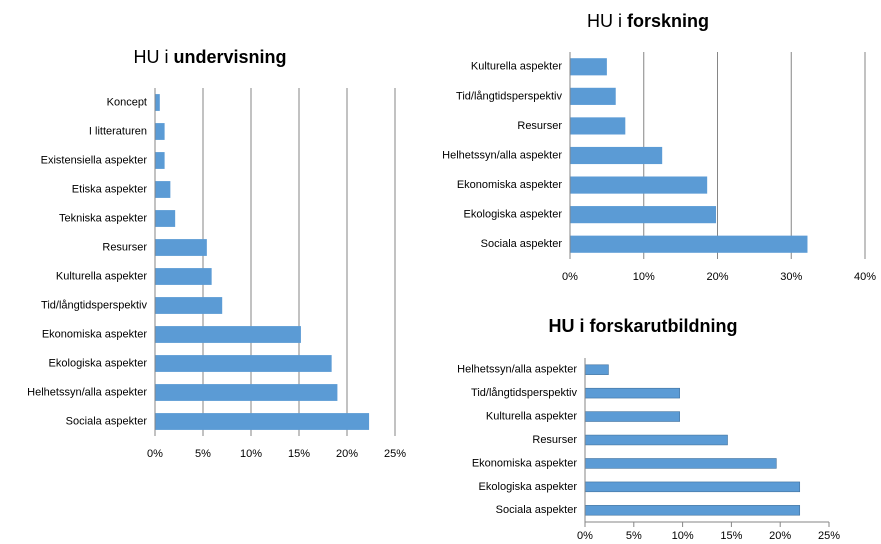 This screenshot has height=544, width=881. What do you see at coordinates (110, 189) in the screenshot?
I see `y-tick-label: Etiska aspekter` at bounding box center [110, 189].